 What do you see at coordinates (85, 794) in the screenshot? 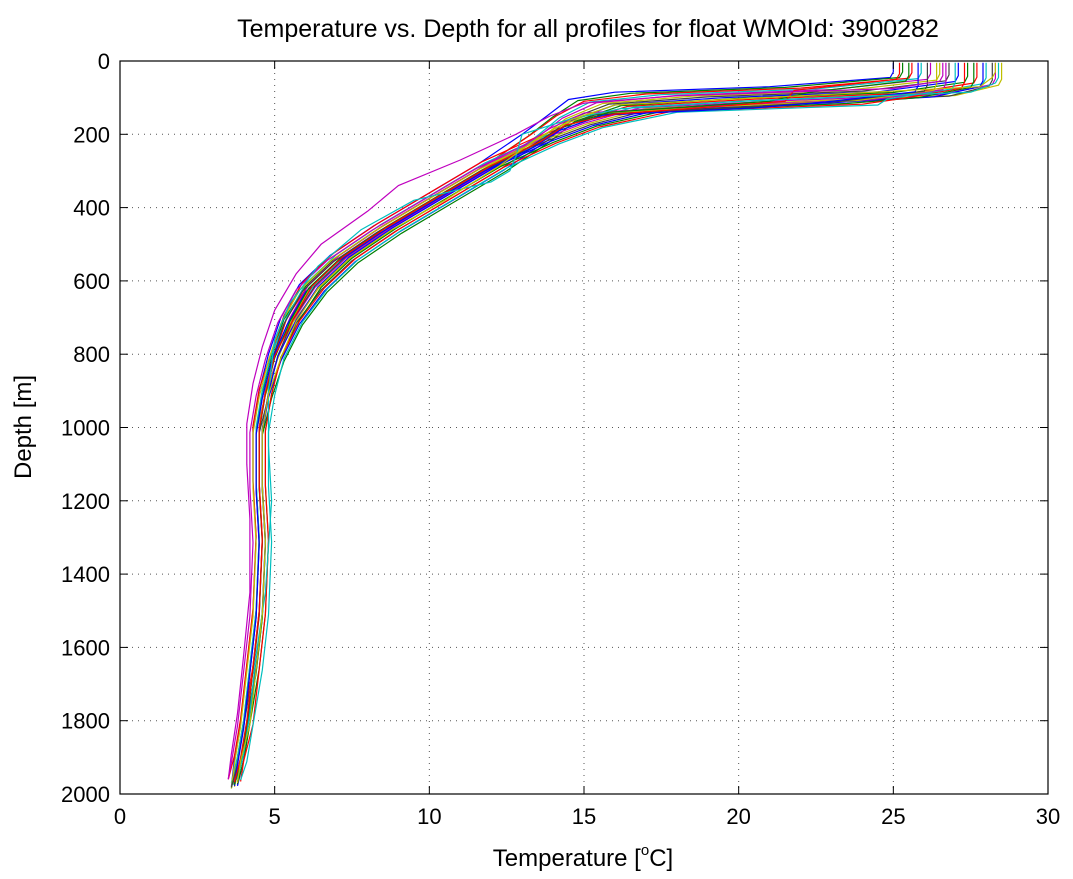
I see `y-tick-label: 2000` at bounding box center [85, 794].